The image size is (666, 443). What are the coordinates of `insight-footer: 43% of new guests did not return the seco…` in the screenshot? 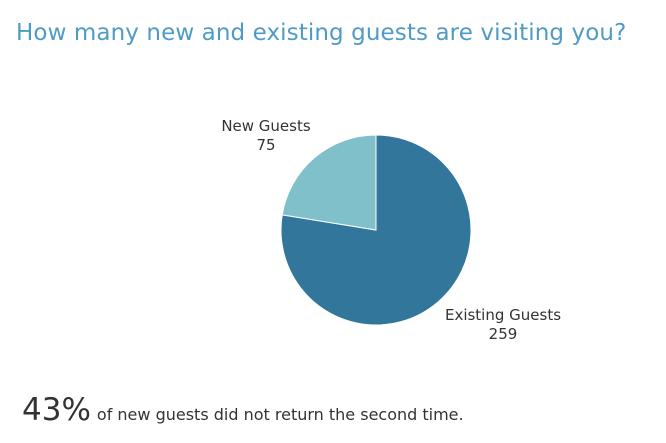 It's located at (243, 410).